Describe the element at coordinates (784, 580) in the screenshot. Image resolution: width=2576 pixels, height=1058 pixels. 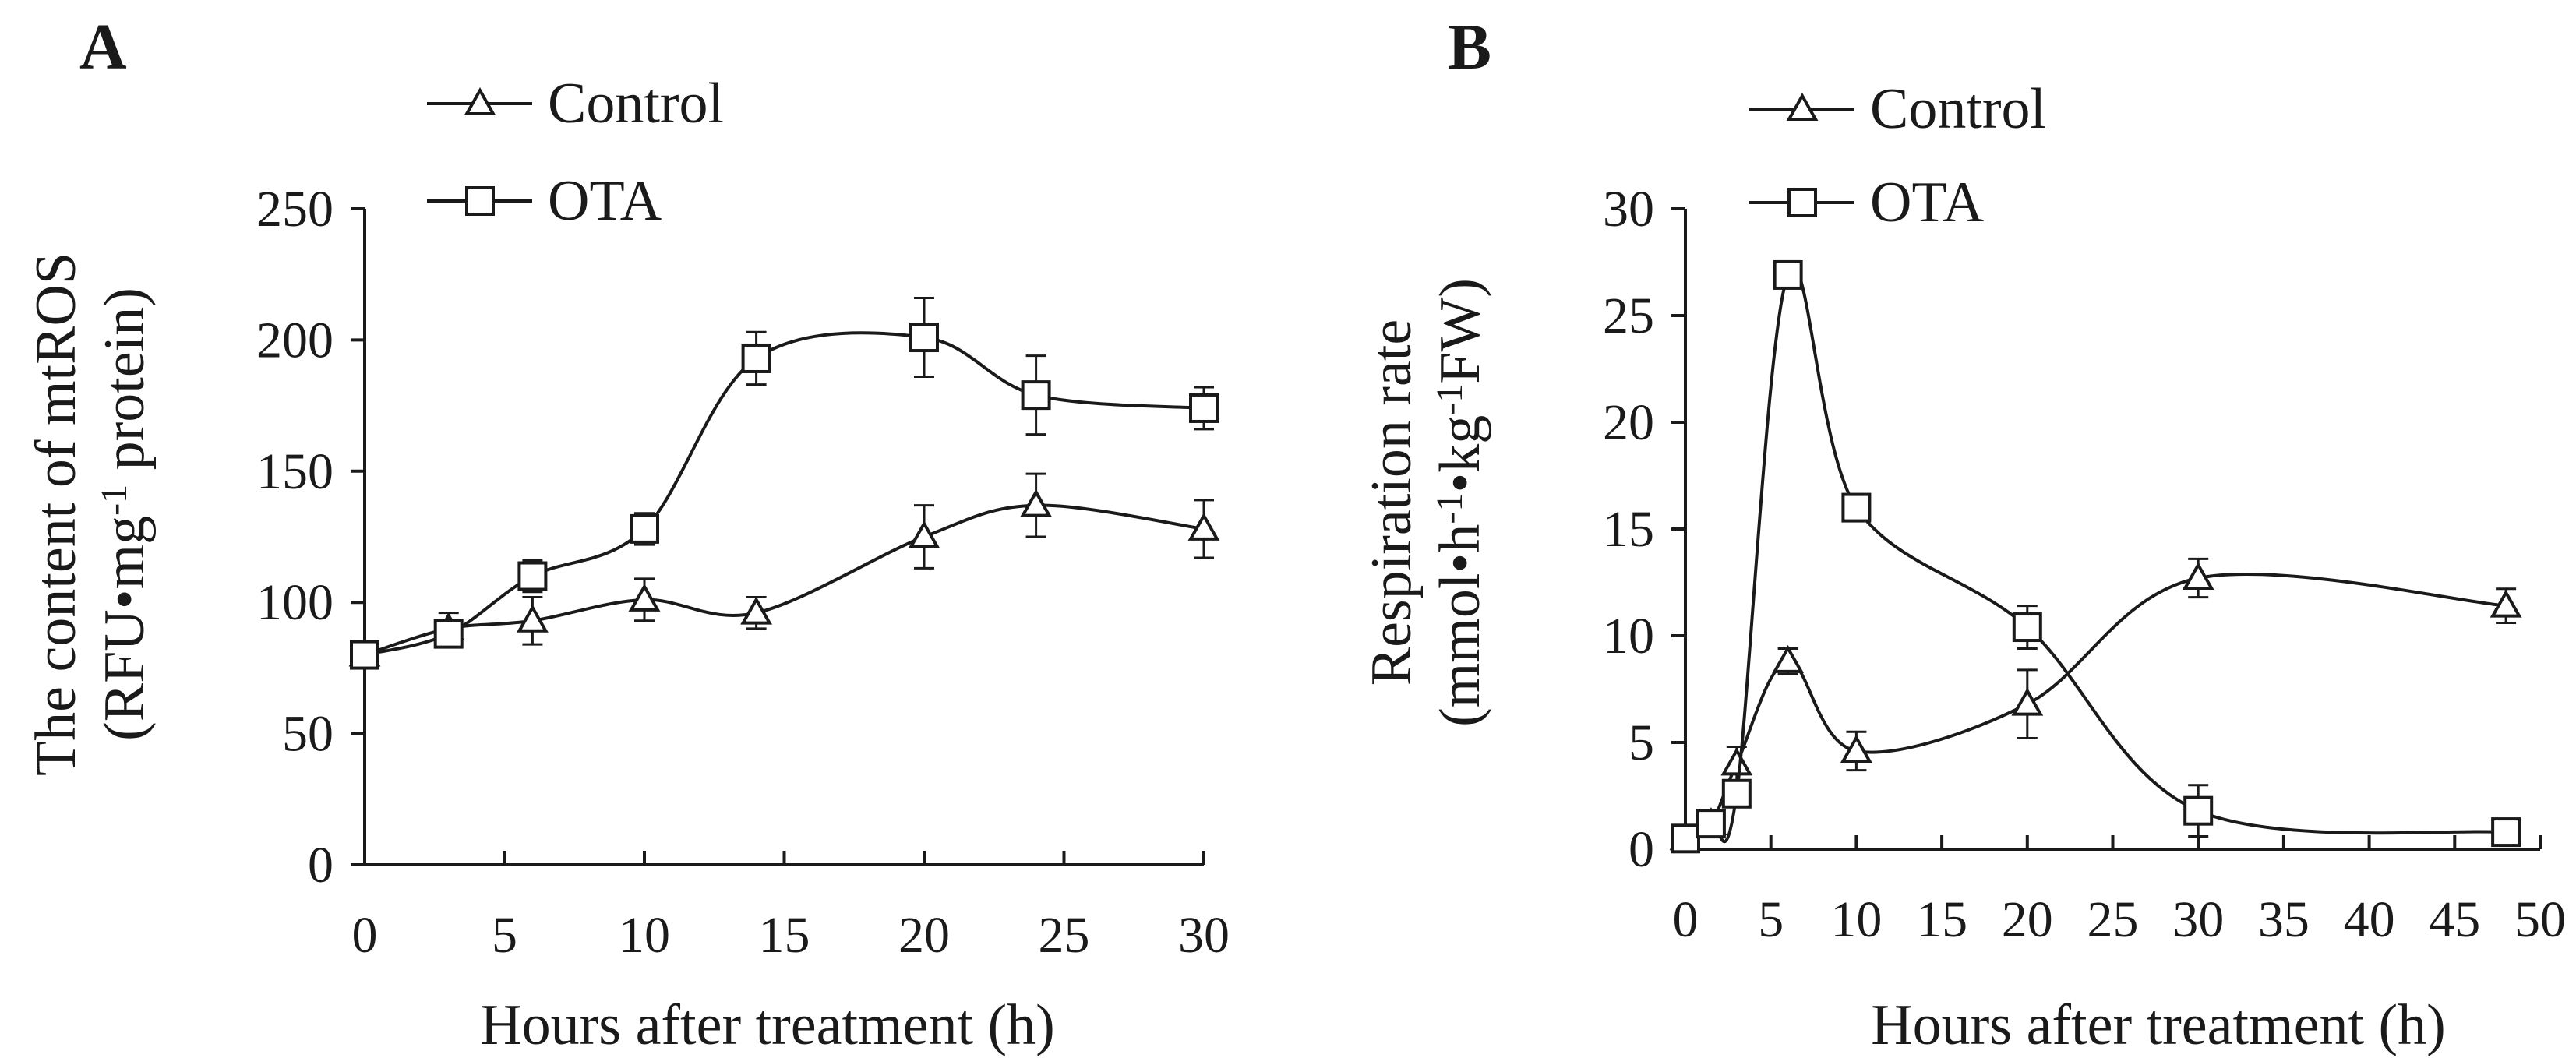
I see `panel-a-control-line` at that location.